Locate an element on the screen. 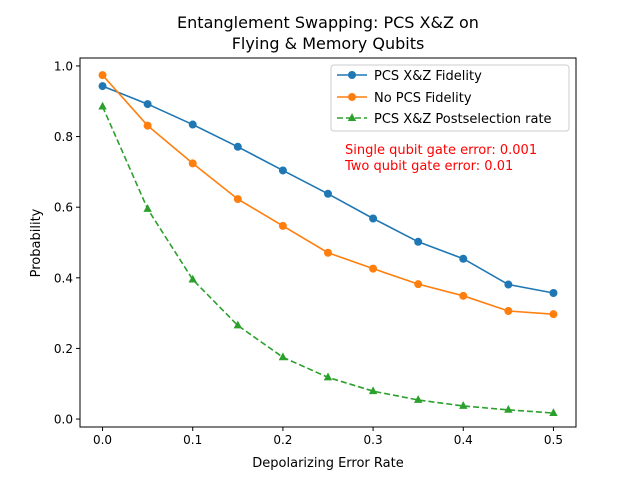  legend-label-postselection-rate: PCS X&Z Postselection rate is located at coordinates (463, 119).